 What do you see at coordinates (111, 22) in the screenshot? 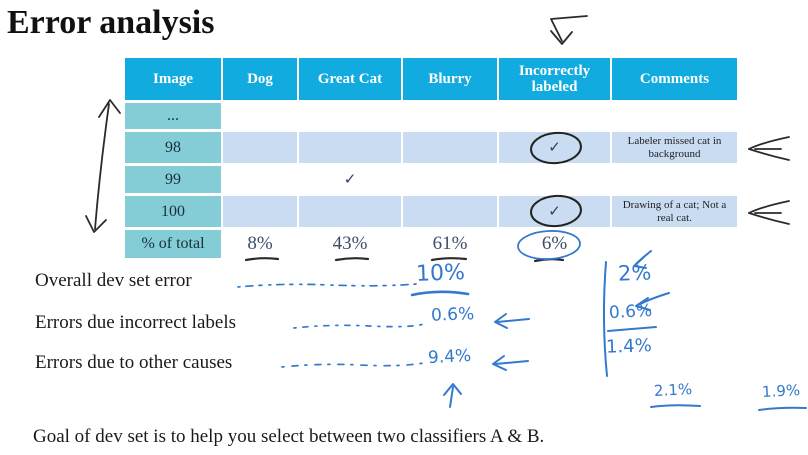
I see `page-title: Error analysis` at bounding box center [111, 22].